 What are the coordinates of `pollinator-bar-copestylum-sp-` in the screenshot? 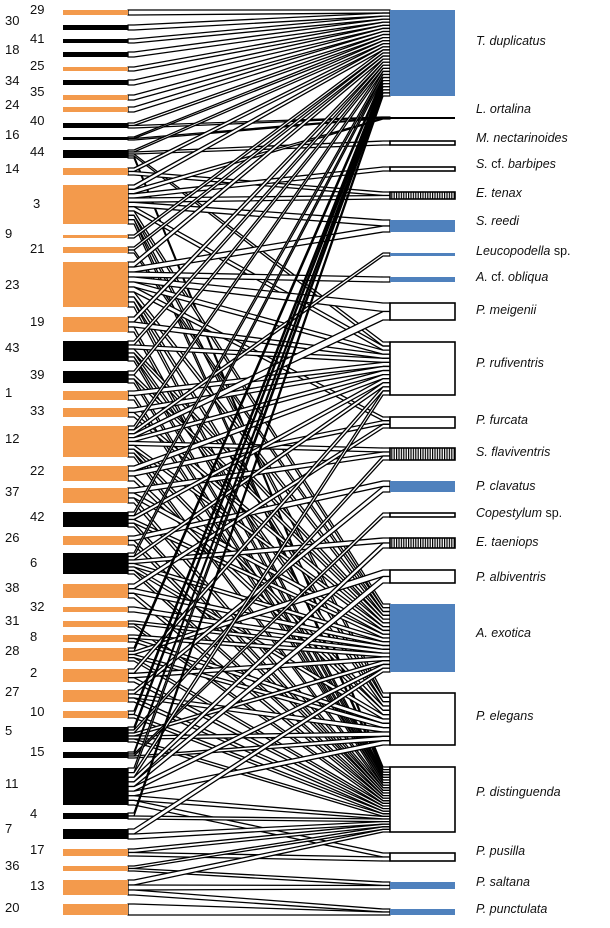 It's located at (422, 515).